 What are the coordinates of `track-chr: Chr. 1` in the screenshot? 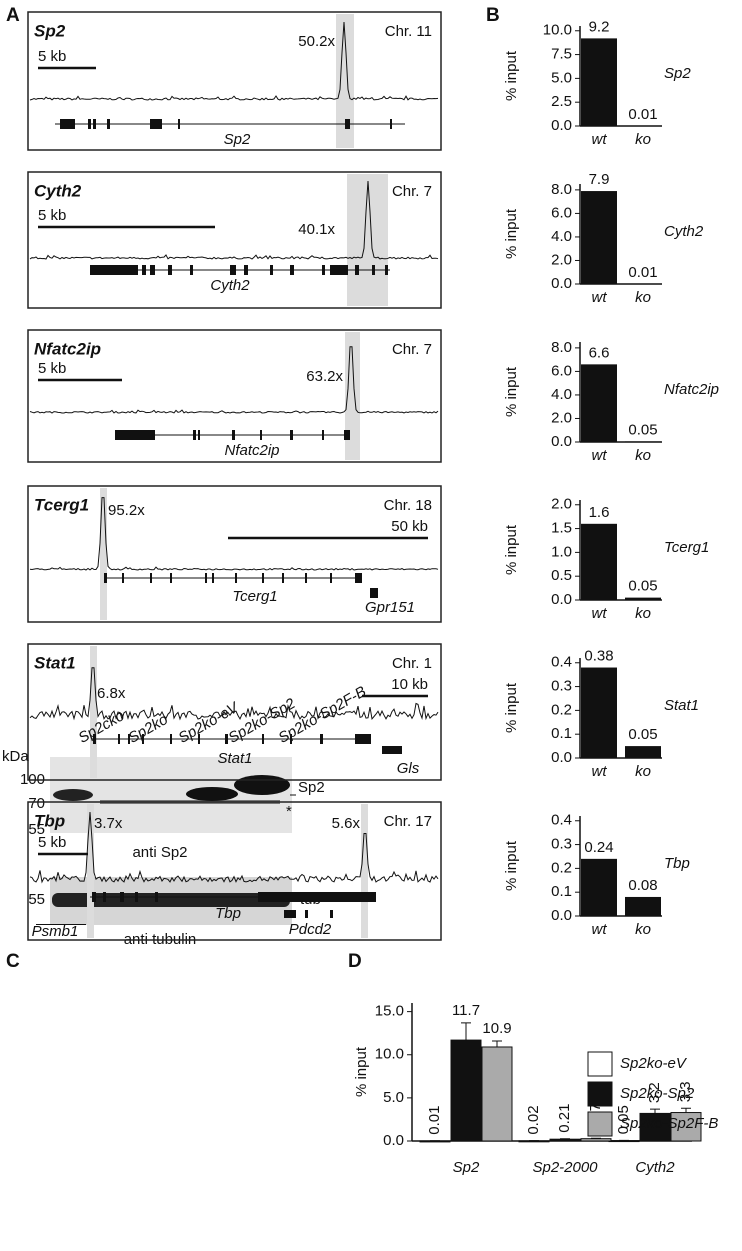 It's located at (412, 663).